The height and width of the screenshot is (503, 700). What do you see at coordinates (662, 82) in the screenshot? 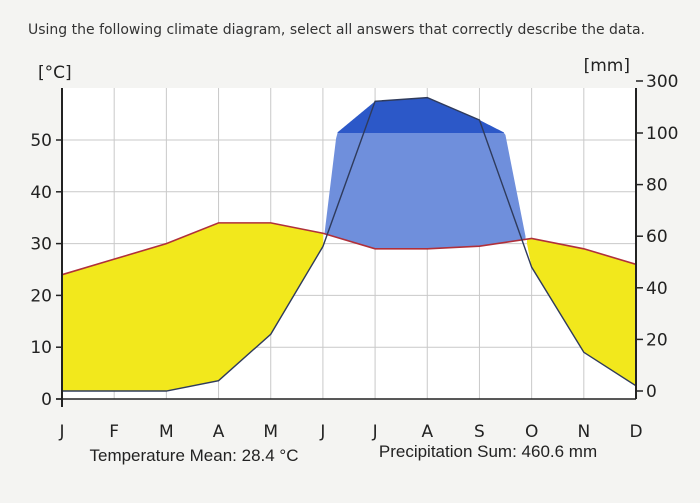
I see `right-tick-label: 300` at bounding box center [662, 82].